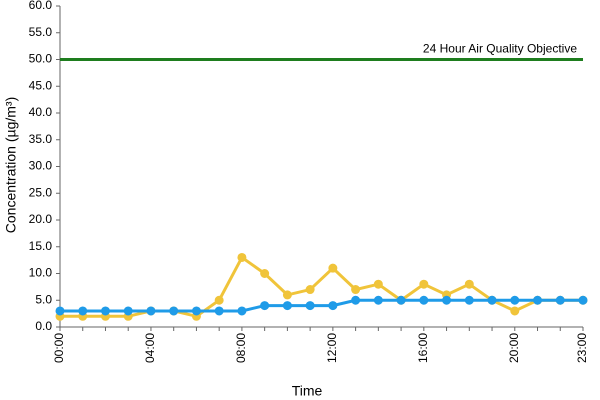  What do you see at coordinates (43, 326) in the screenshot?
I see `y-tick-label: 0.0` at bounding box center [43, 326].